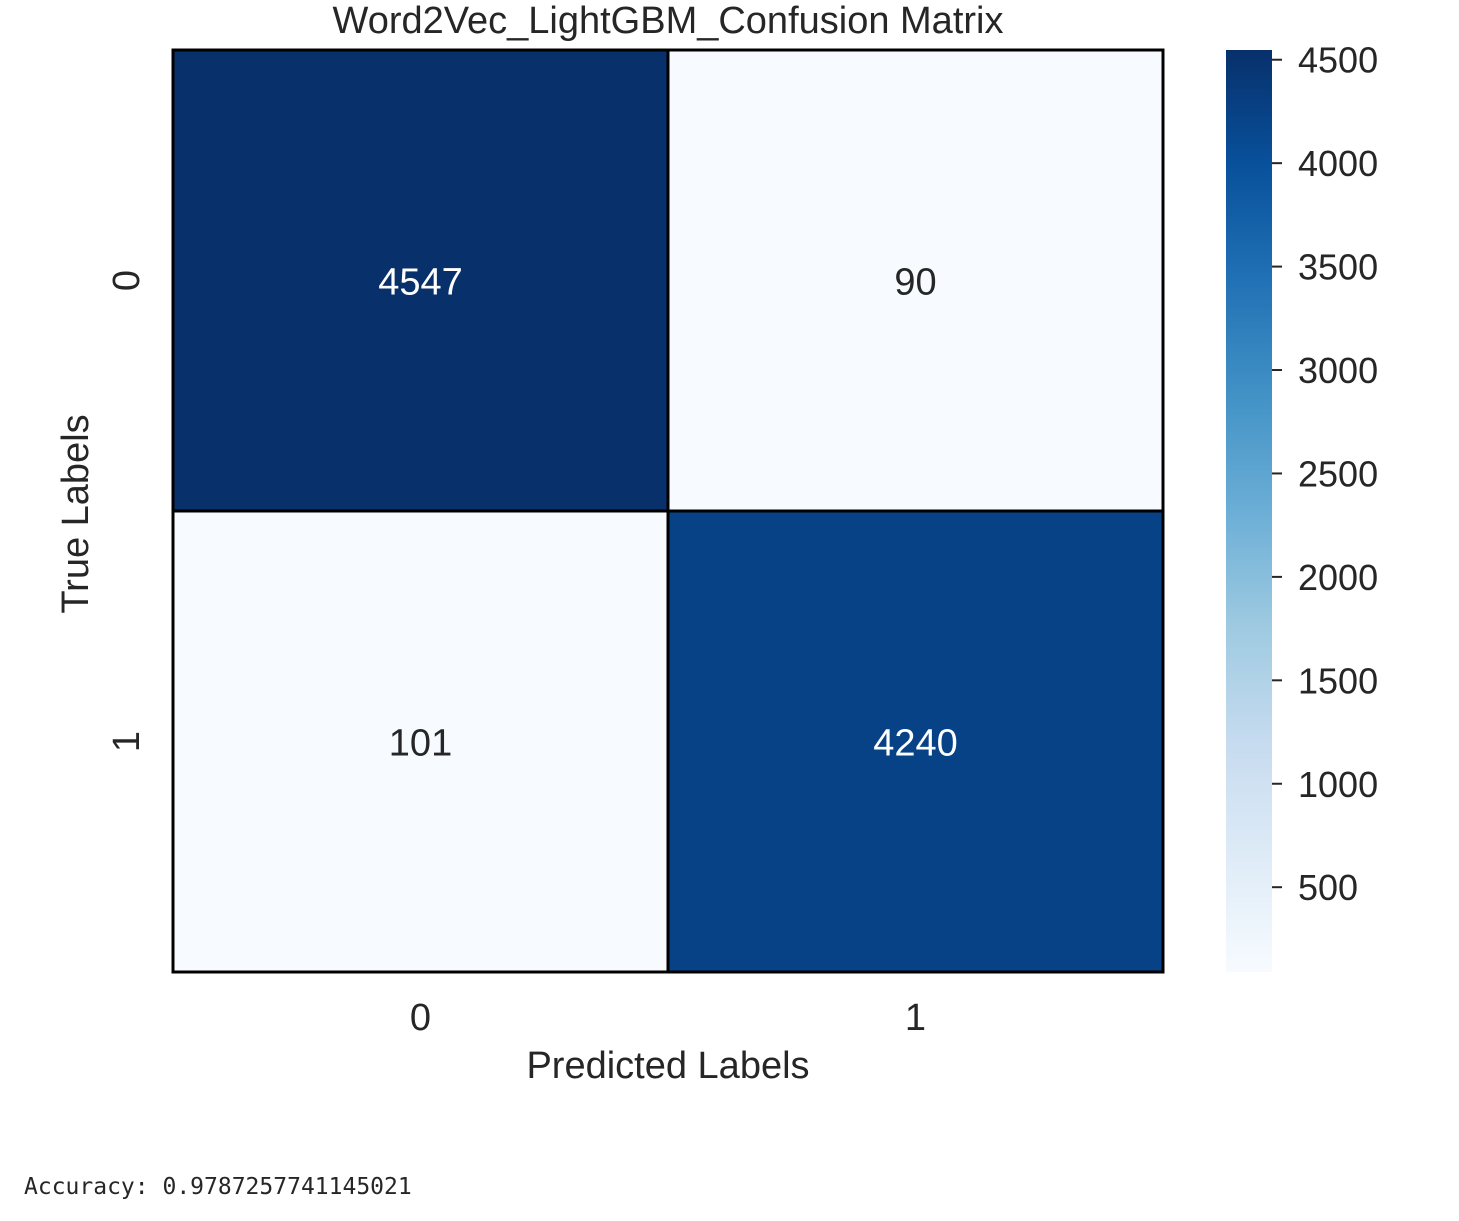 This screenshot has width=1459, height=1221. What do you see at coordinates (420, 1018) in the screenshot?
I see `x-tick-label-0: 0` at bounding box center [420, 1018].